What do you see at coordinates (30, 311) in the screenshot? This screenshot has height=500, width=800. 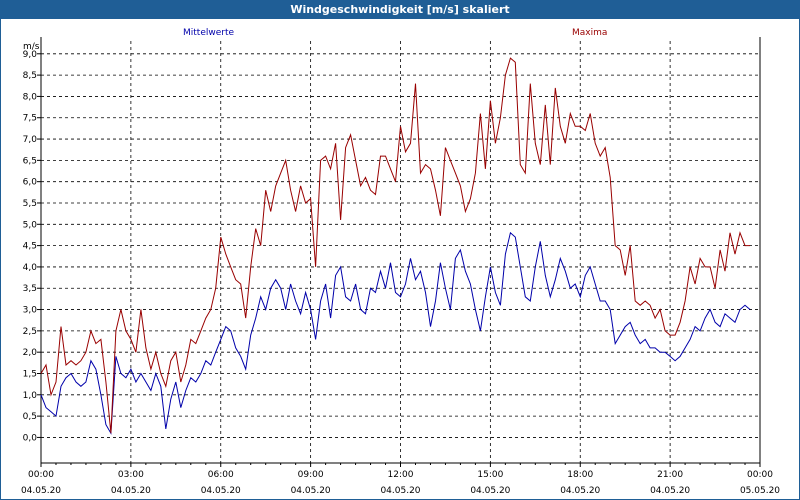 I see `y-tick-label: 3,0` at bounding box center [30, 311].